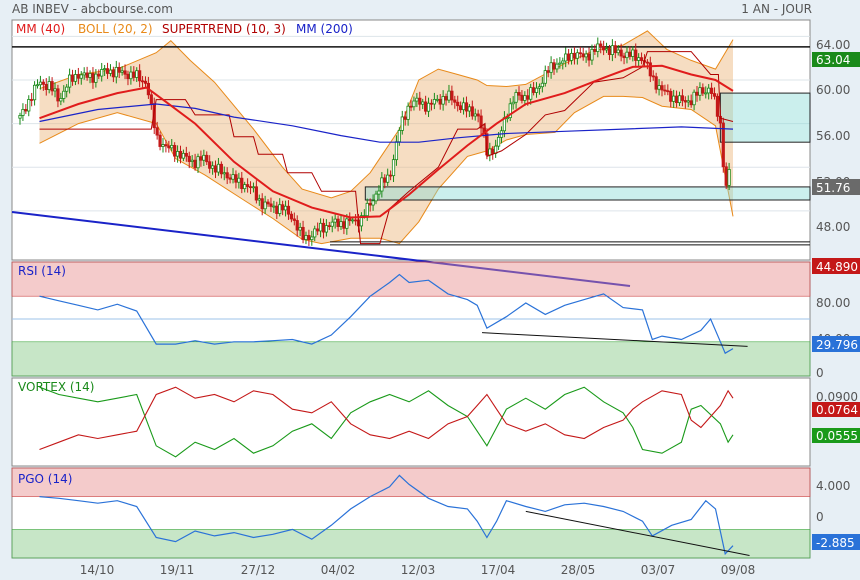 This screenshot has width=860, height=580. Describe the element at coordinates (833, 45) in the screenshot. I see `price-tick-64: 64.00` at that location.